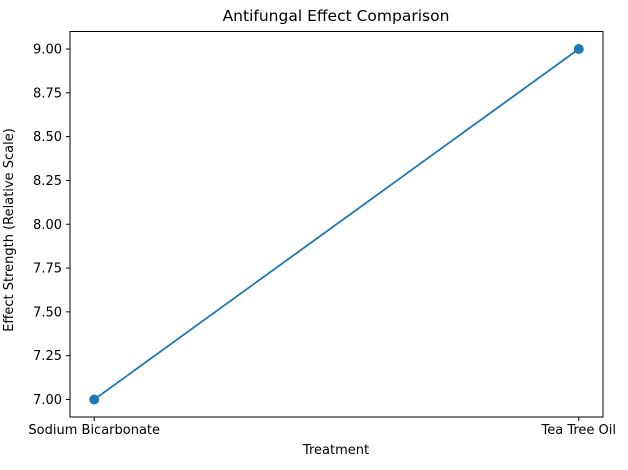  I want to click on x-tick-label: Tea Tree Oil, so click(579, 430).